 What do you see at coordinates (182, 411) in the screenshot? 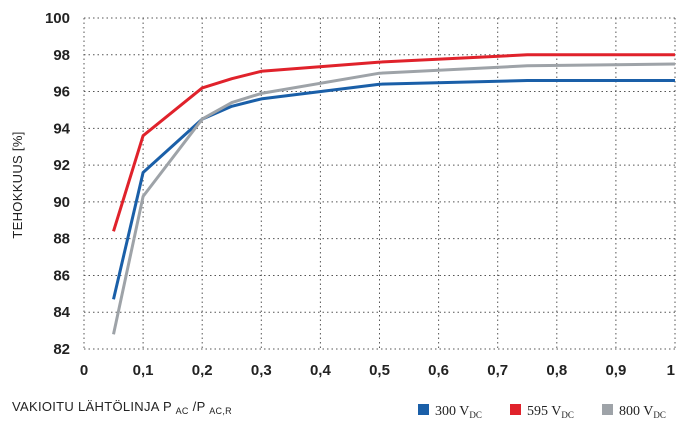
I see `x-axis-title-sub1: AC` at bounding box center [182, 411].